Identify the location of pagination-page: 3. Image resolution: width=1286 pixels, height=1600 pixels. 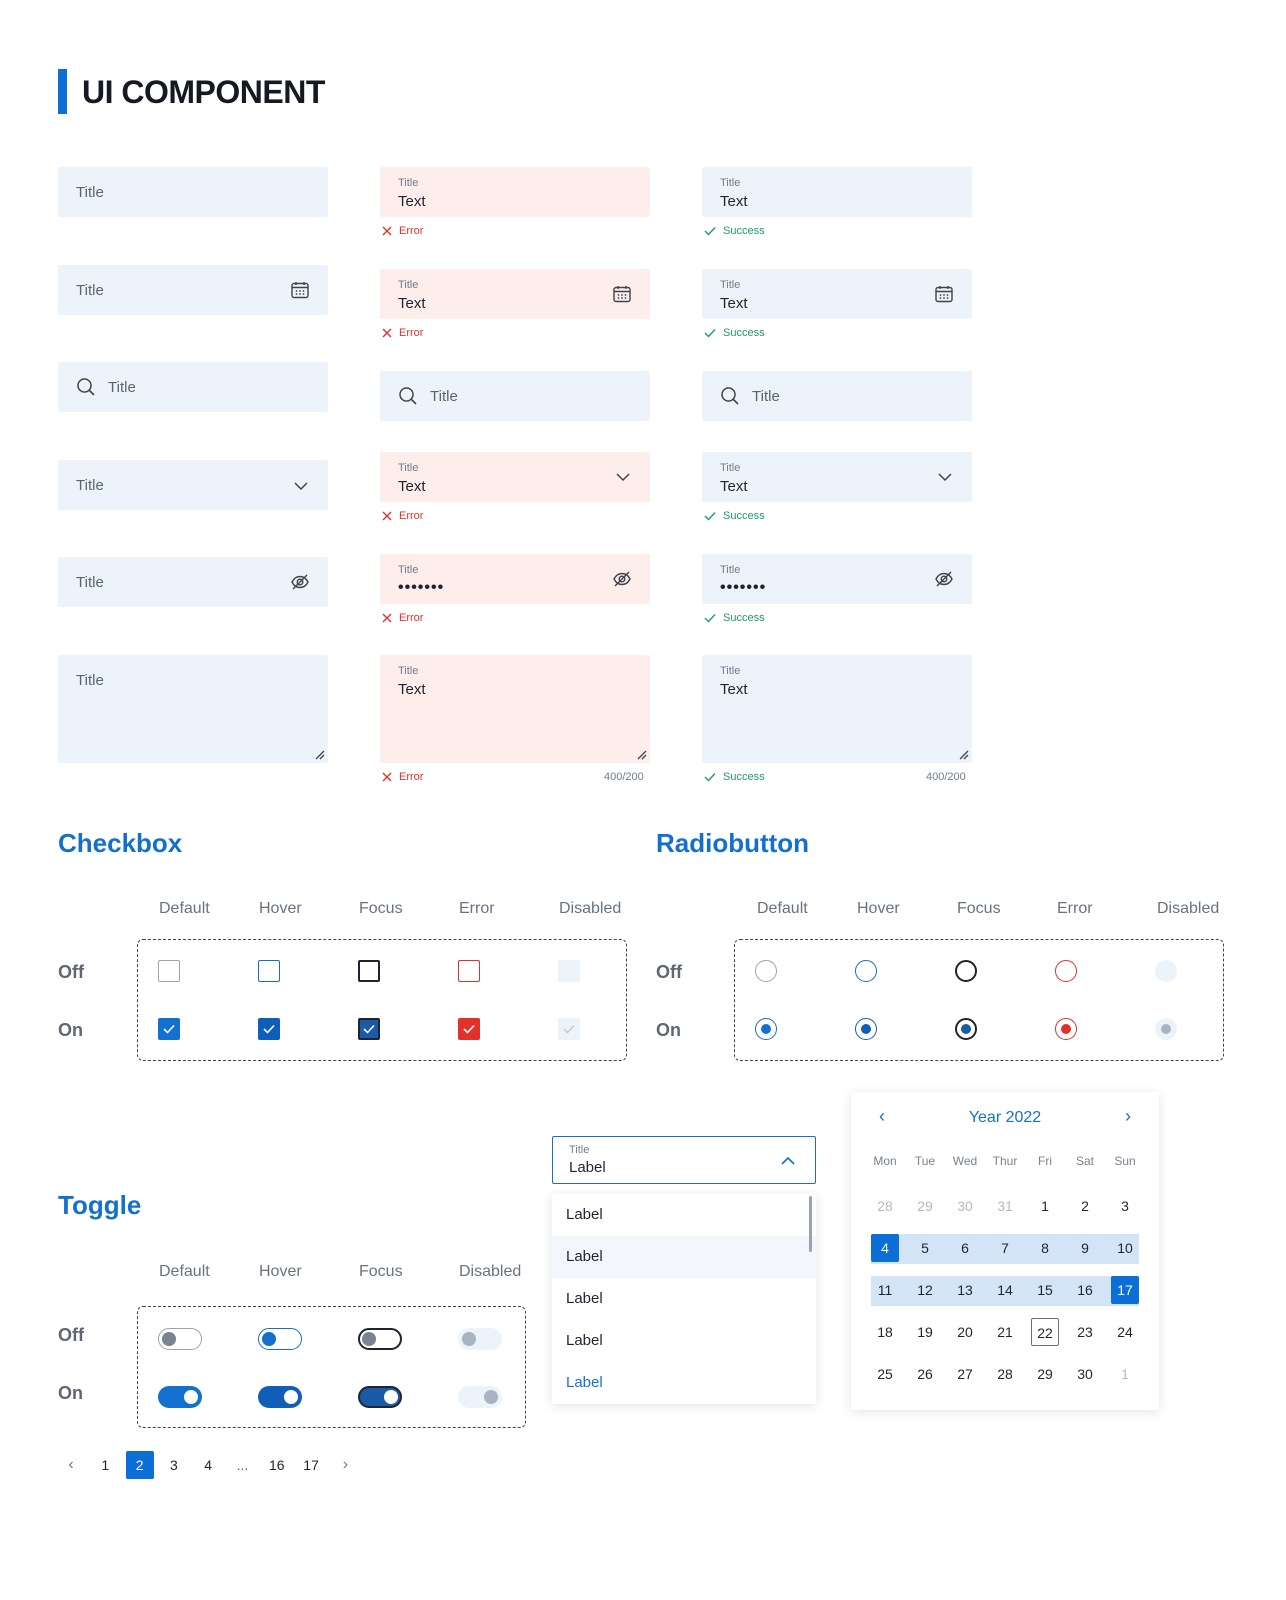
(173, 1465).